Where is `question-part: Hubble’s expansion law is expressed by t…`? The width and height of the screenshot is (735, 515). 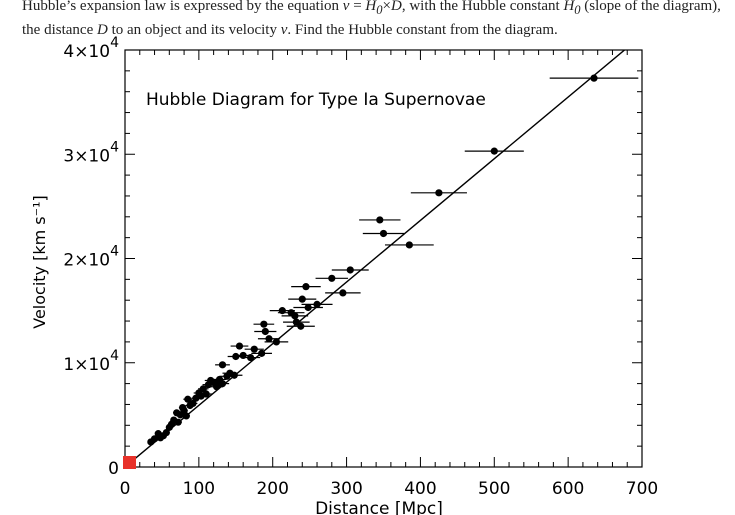
question-part: Hubble’s expansion law is expressed by t… is located at coordinates (182, 7).